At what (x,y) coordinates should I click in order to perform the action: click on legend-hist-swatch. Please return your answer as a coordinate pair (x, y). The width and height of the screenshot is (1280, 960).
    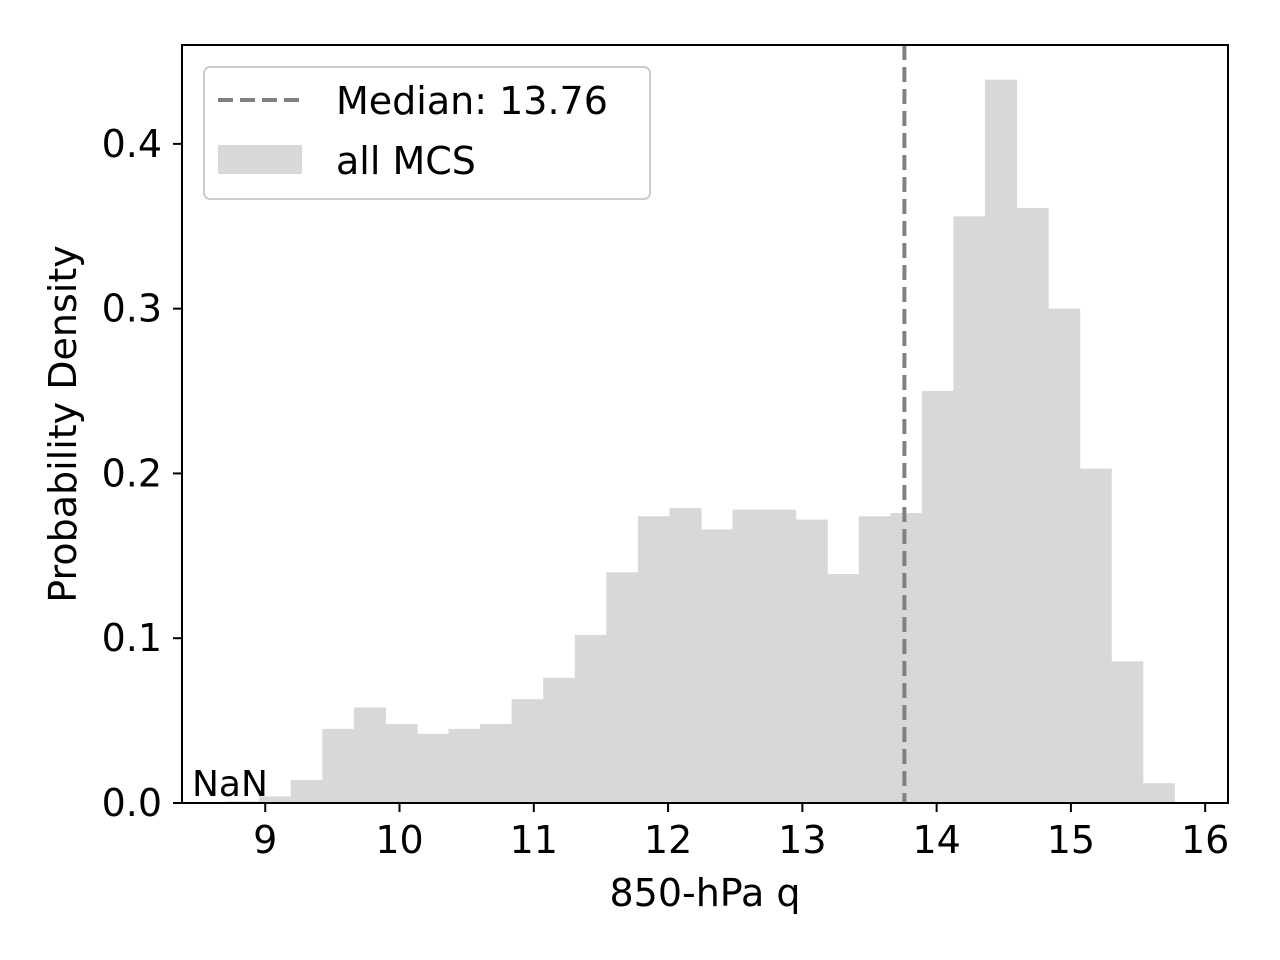
    Looking at the image, I should click on (260, 159).